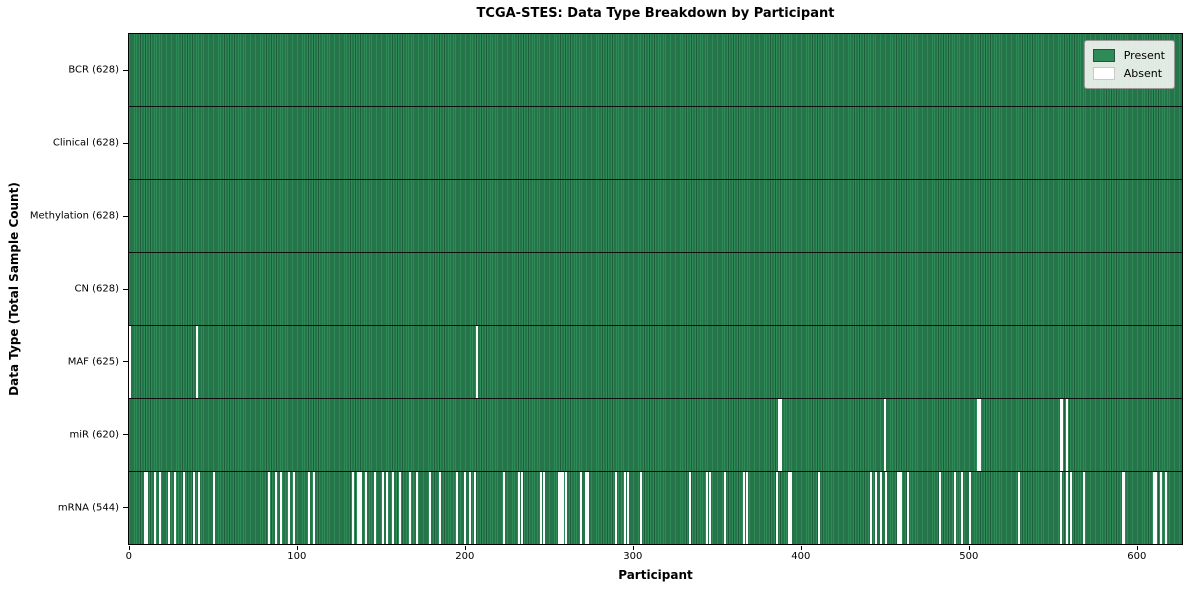  What do you see at coordinates (1143, 73) in the screenshot?
I see `legend-absent-label: Absent` at bounding box center [1143, 73].